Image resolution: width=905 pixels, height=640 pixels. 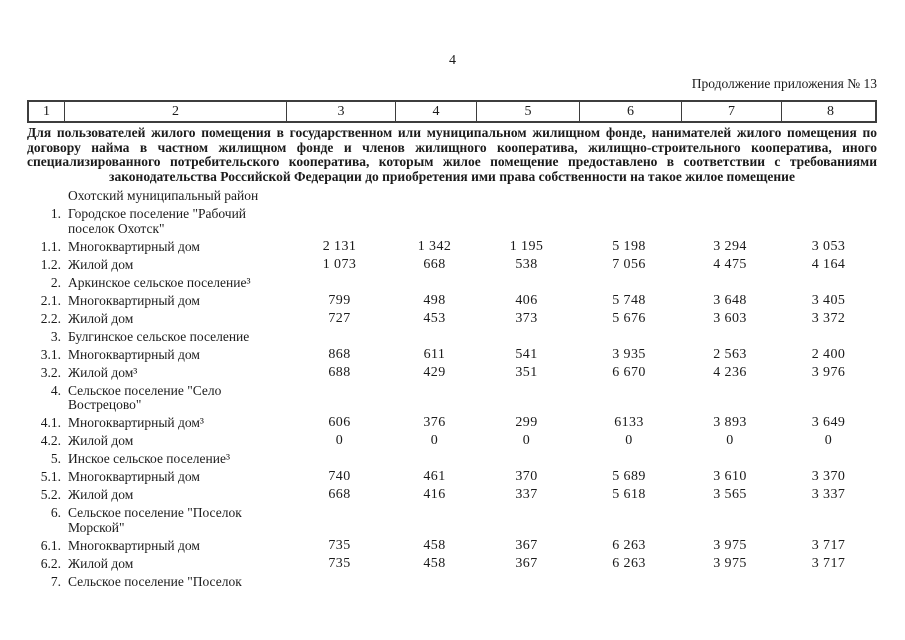 What do you see at coordinates (629, 372) in the screenshot?
I see `row-value: 6 670` at bounding box center [629, 372].